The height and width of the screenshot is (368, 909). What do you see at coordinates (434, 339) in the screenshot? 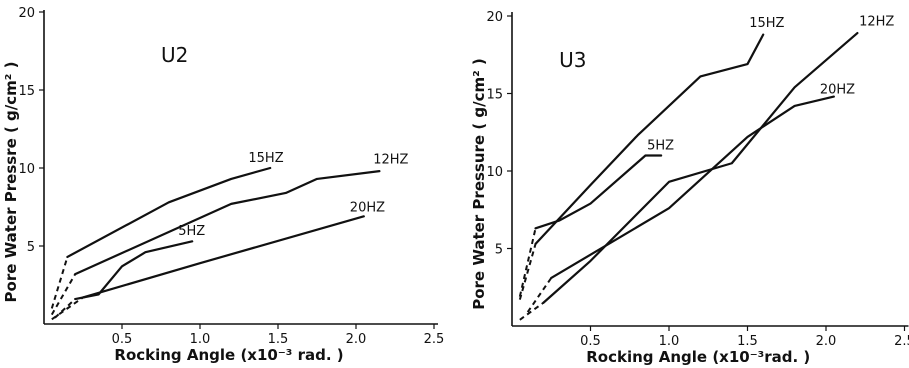
I see `panel-1-x-tick-label: 2.5` at bounding box center [434, 339].